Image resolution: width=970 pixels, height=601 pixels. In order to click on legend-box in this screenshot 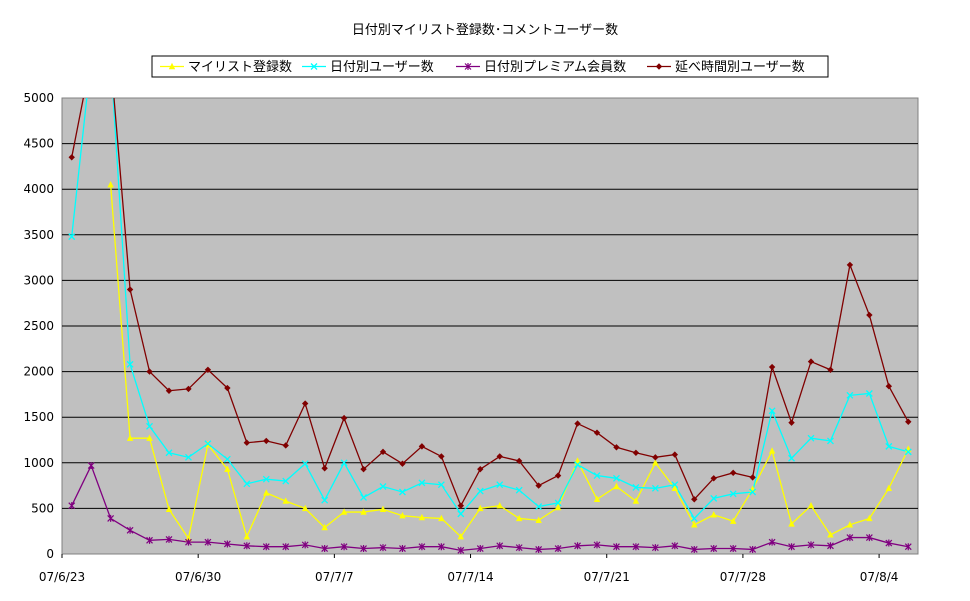, I will do `click(490, 66)`.